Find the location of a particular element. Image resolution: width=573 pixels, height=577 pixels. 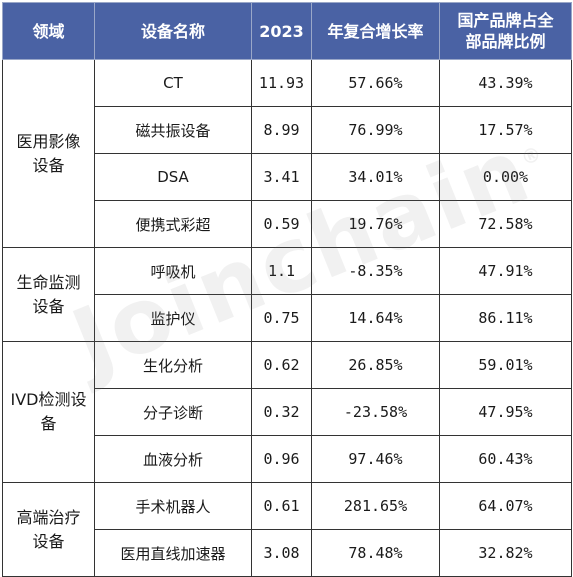

cagr-cell: 19.76% is located at coordinates (375, 224).